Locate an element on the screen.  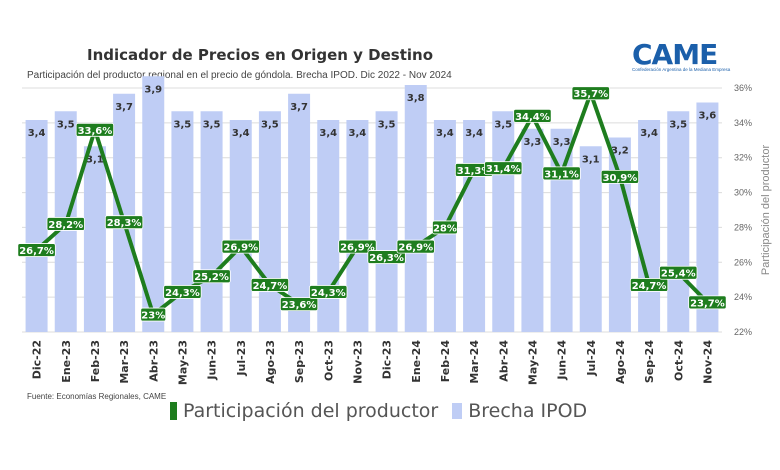
line-value-label: 28,2% is located at coordinates (65, 225).